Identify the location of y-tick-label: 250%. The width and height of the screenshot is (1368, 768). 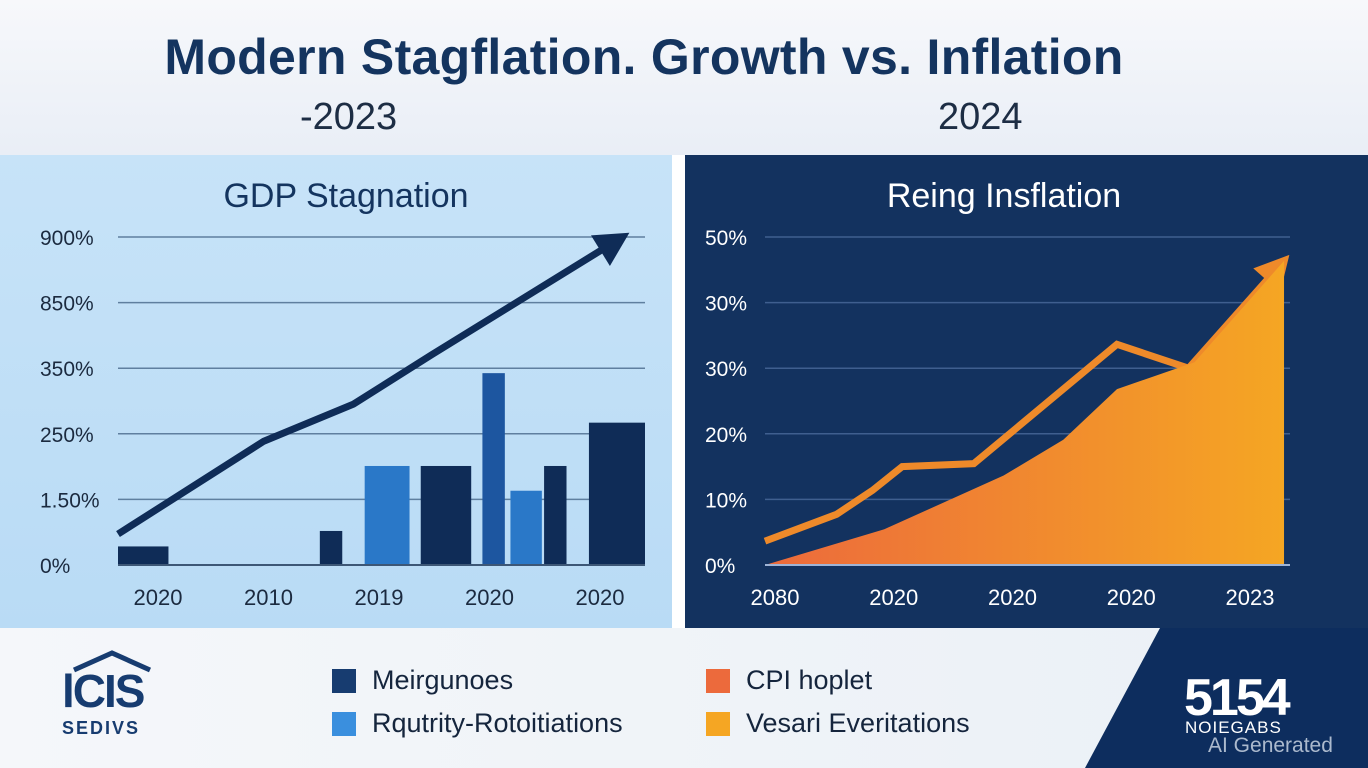
(67, 435).